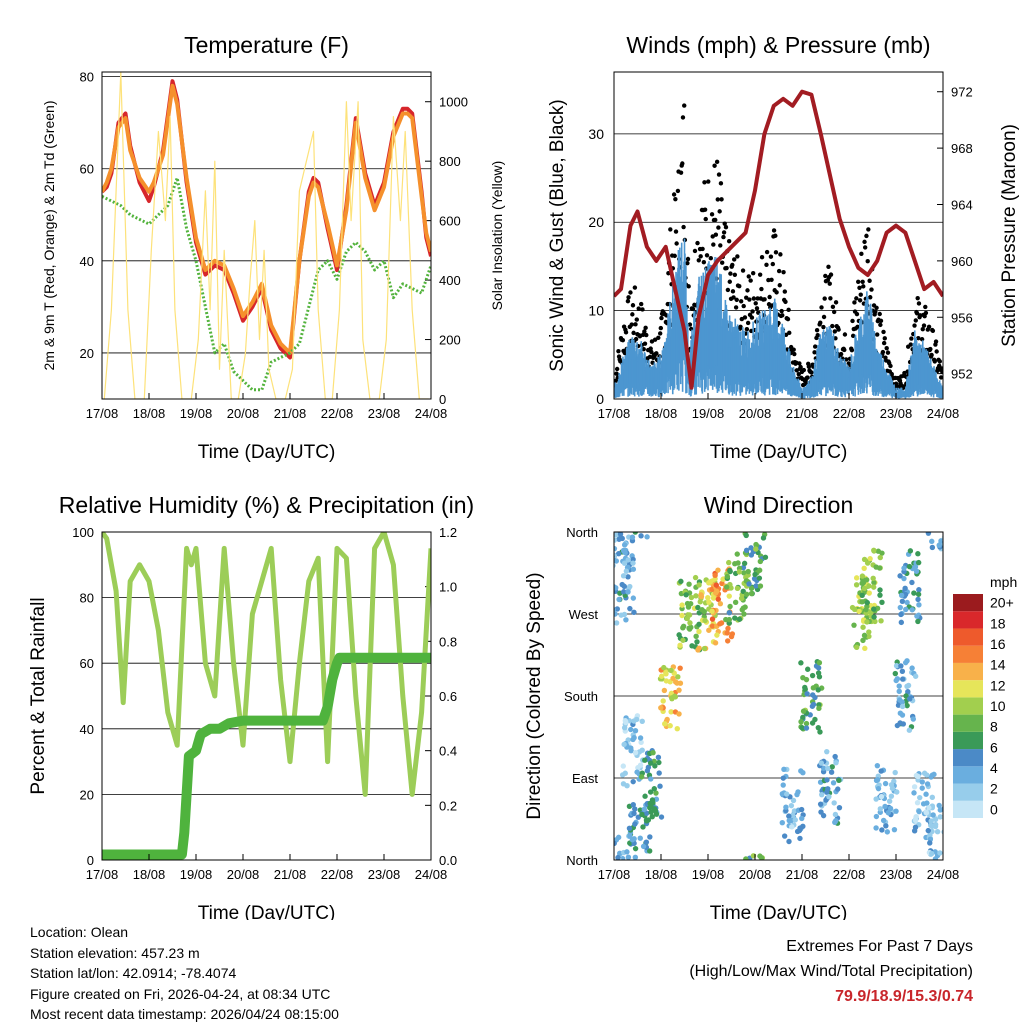 The height and width of the screenshot is (1025, 1024). I want to click on winds-ytick-label: 10, so click(596, 311).